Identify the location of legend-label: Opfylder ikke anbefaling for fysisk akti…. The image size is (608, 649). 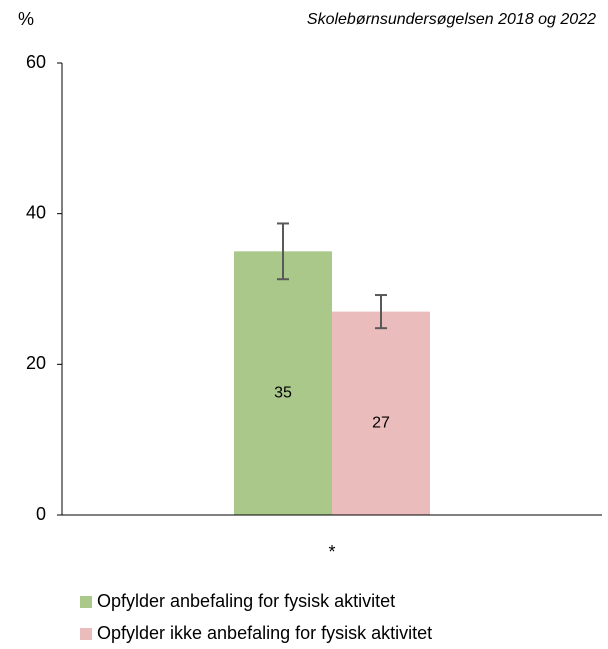
(264, 633).